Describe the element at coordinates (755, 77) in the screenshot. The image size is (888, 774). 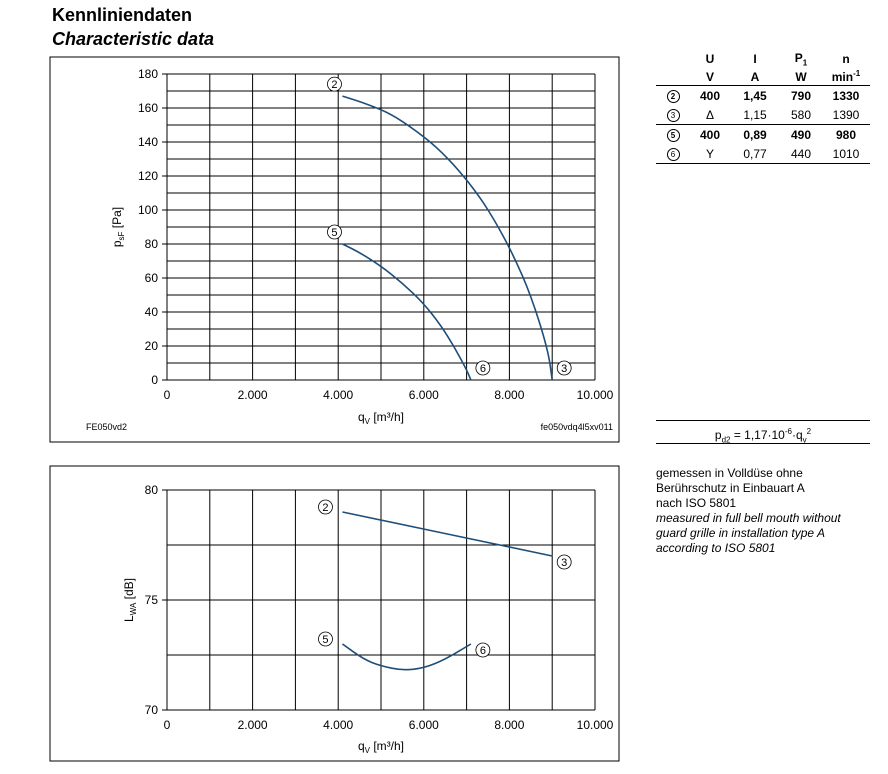
I see `unit-i: A` at that location.